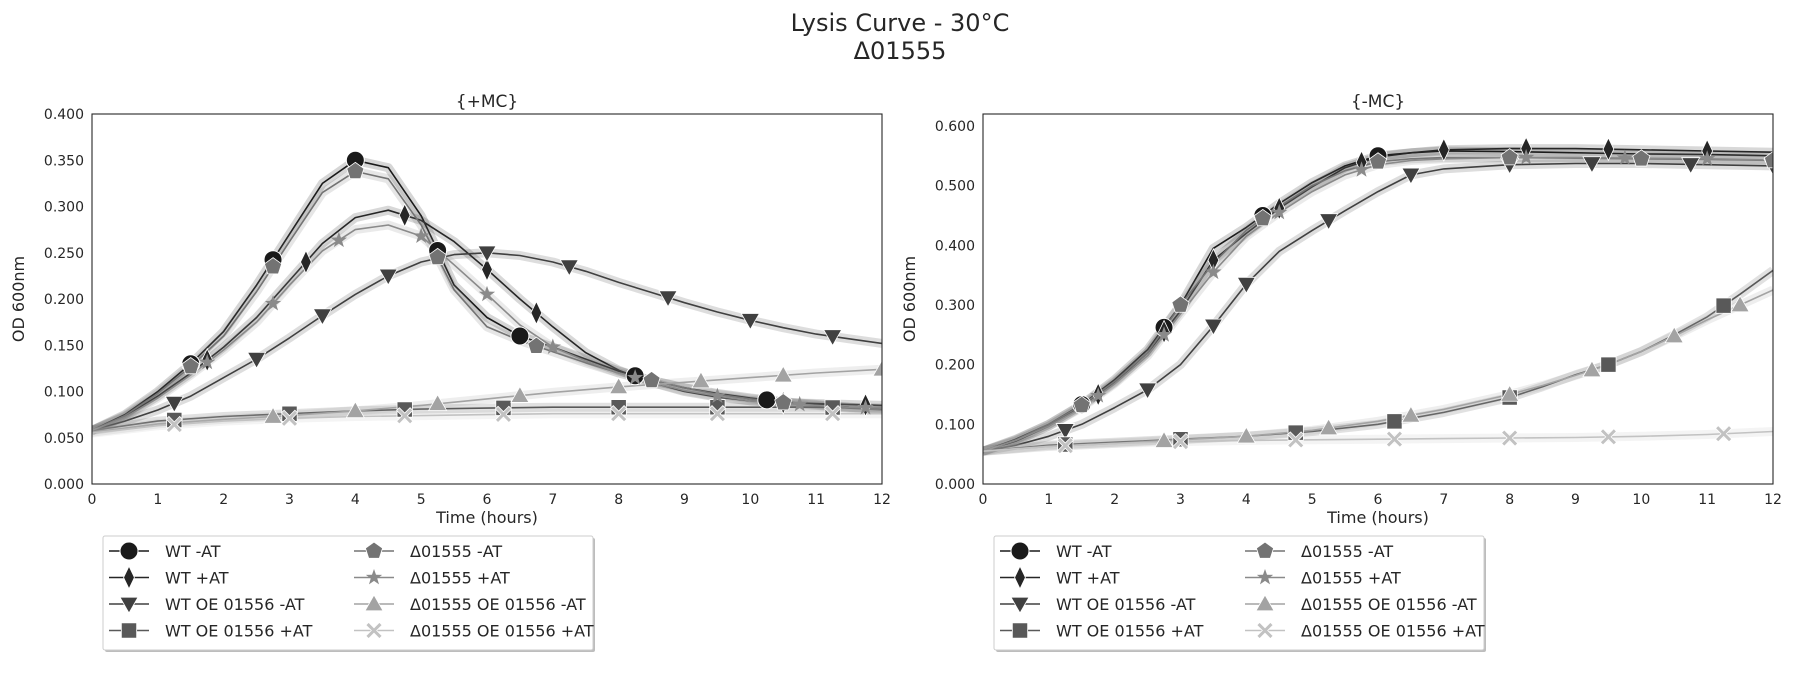 The image size is (1800, 684). I want to click on x-tick-label: 5, so click(1312, 500).